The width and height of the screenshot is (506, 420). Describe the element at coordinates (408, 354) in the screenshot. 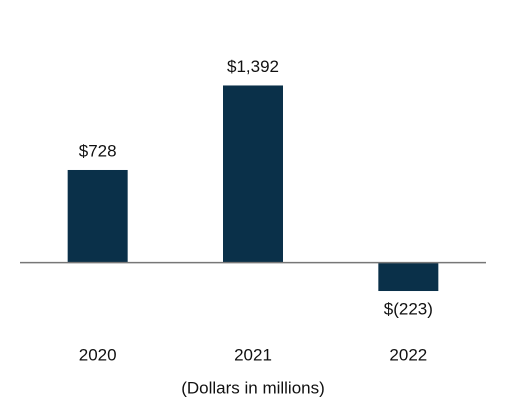

I see `x-tick-label: 2022` at that location.